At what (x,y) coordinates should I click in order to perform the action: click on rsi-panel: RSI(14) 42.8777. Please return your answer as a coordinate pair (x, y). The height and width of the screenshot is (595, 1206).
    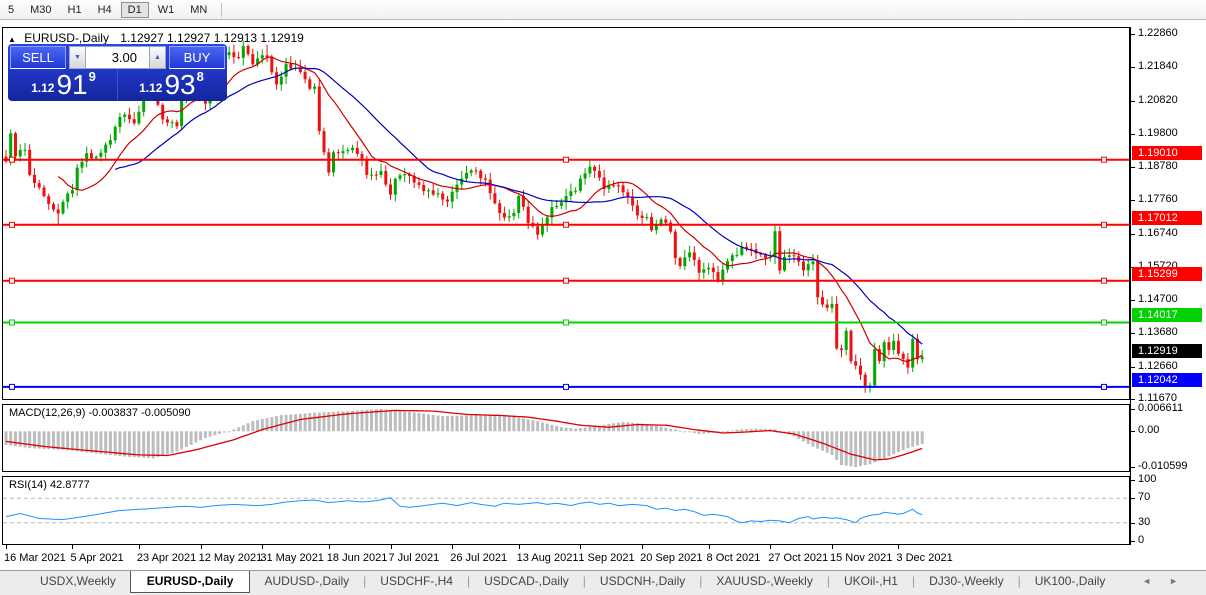
    Looking at the image, I should click on (566, 510).